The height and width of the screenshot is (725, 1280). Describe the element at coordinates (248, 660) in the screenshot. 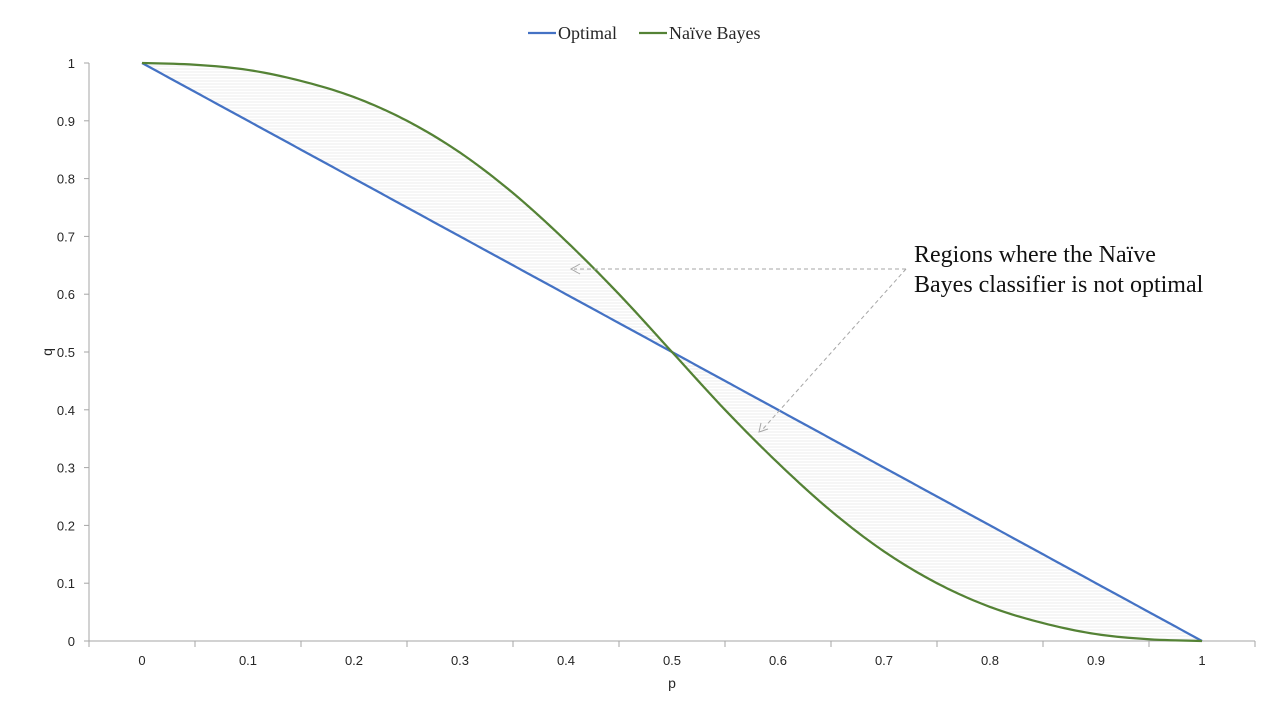

I see `x-tick-label: 0.1` at that location.